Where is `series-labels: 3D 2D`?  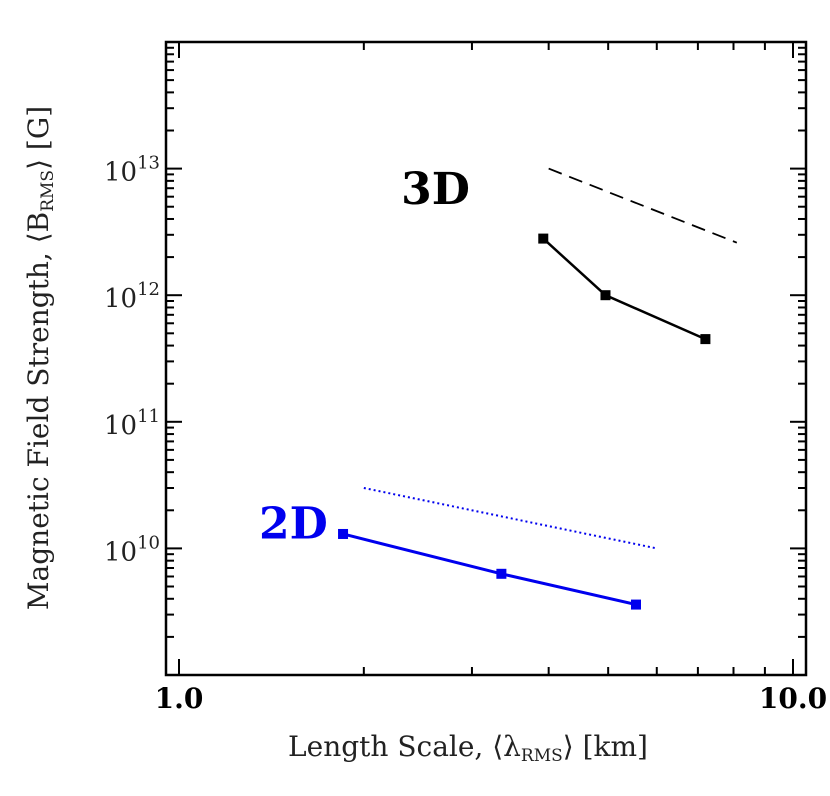
series-labels: 3D 2D is located at coordinates (364, 356).